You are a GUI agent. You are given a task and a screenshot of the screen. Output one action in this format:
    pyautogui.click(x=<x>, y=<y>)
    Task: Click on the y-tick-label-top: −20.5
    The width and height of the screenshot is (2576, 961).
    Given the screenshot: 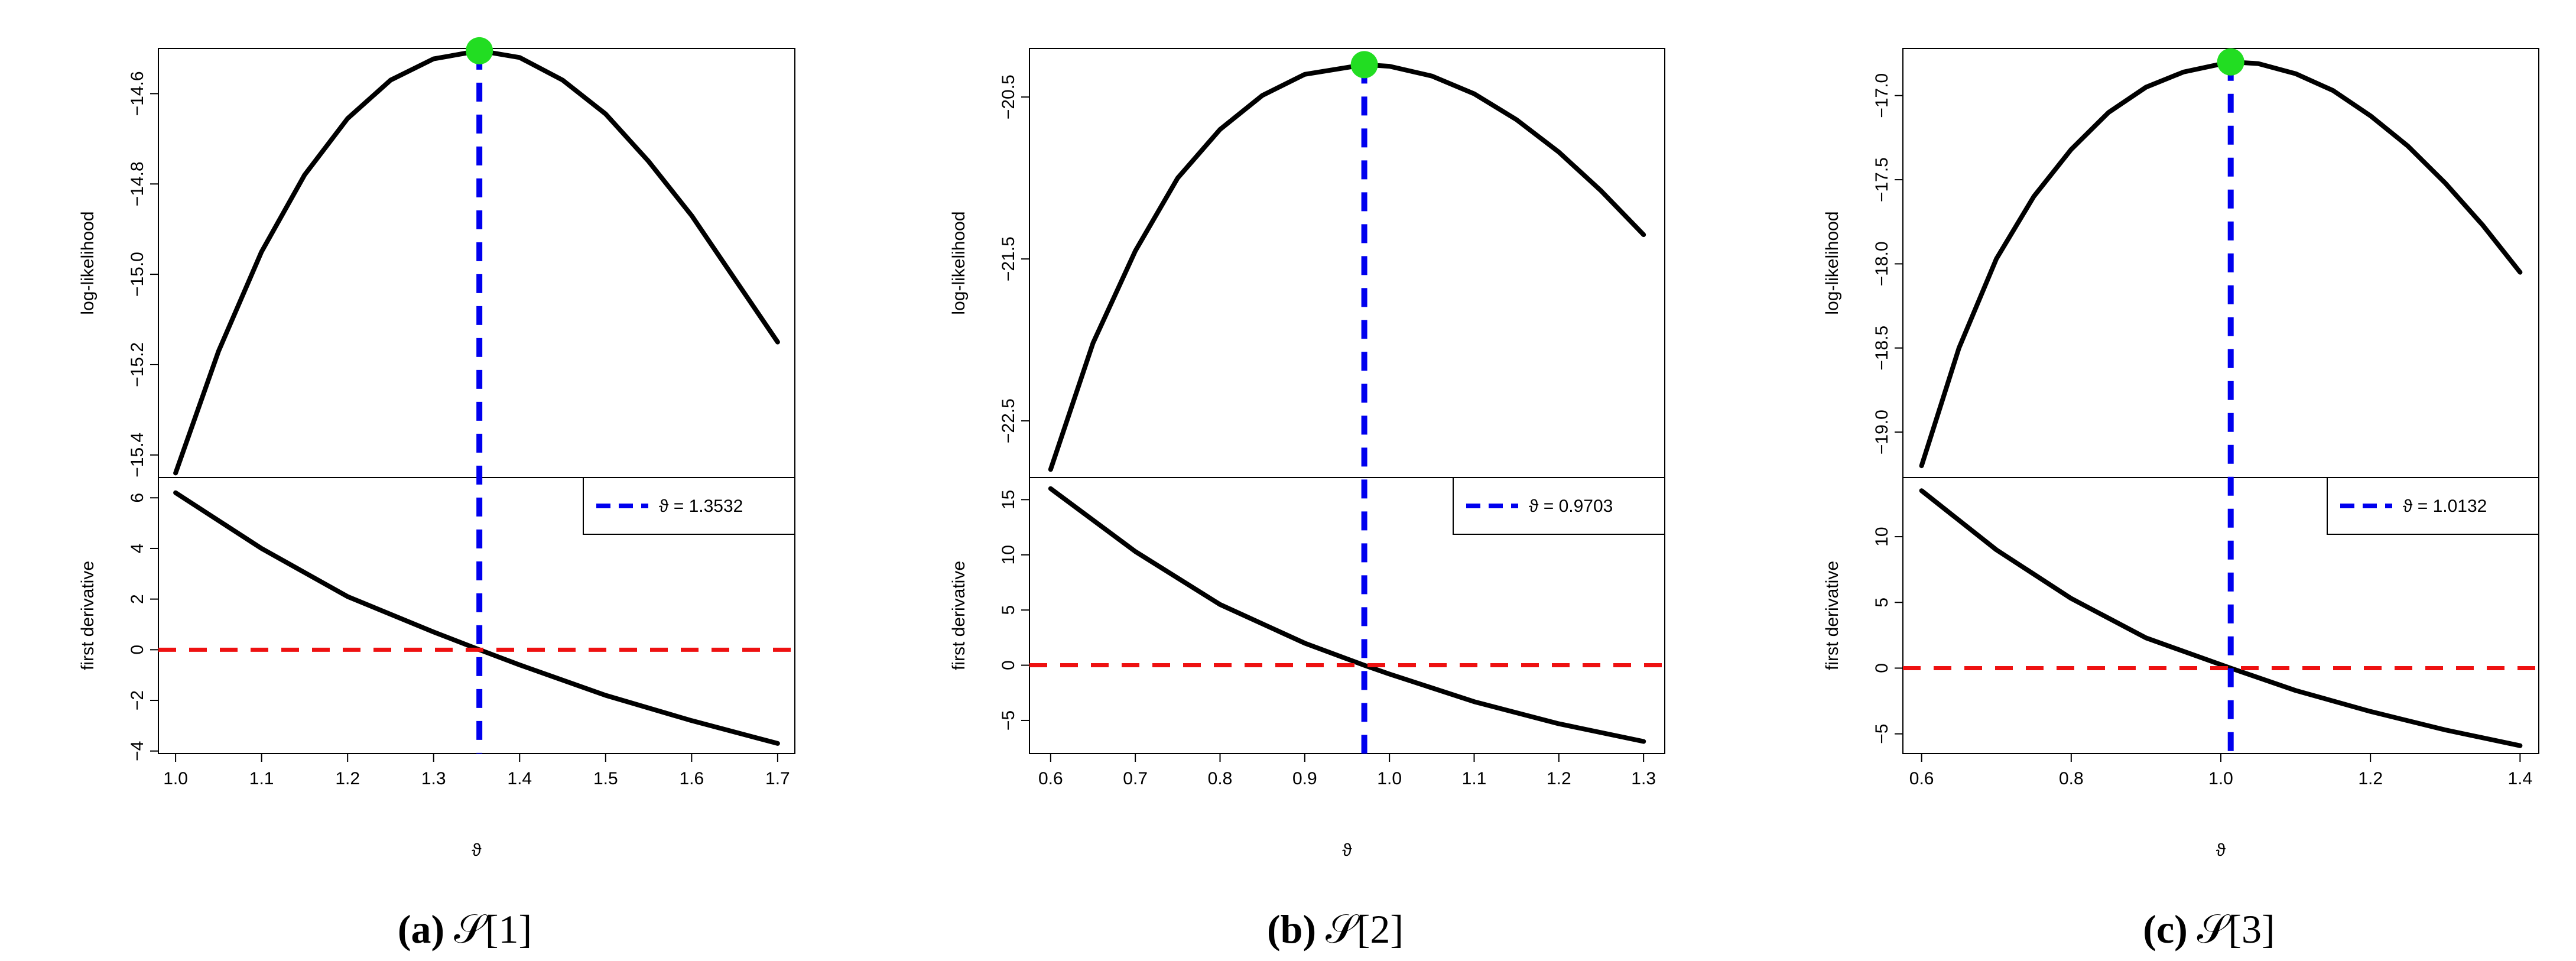 What is the action you would take?
    pyautogui.click(x=1008, y=96)
    